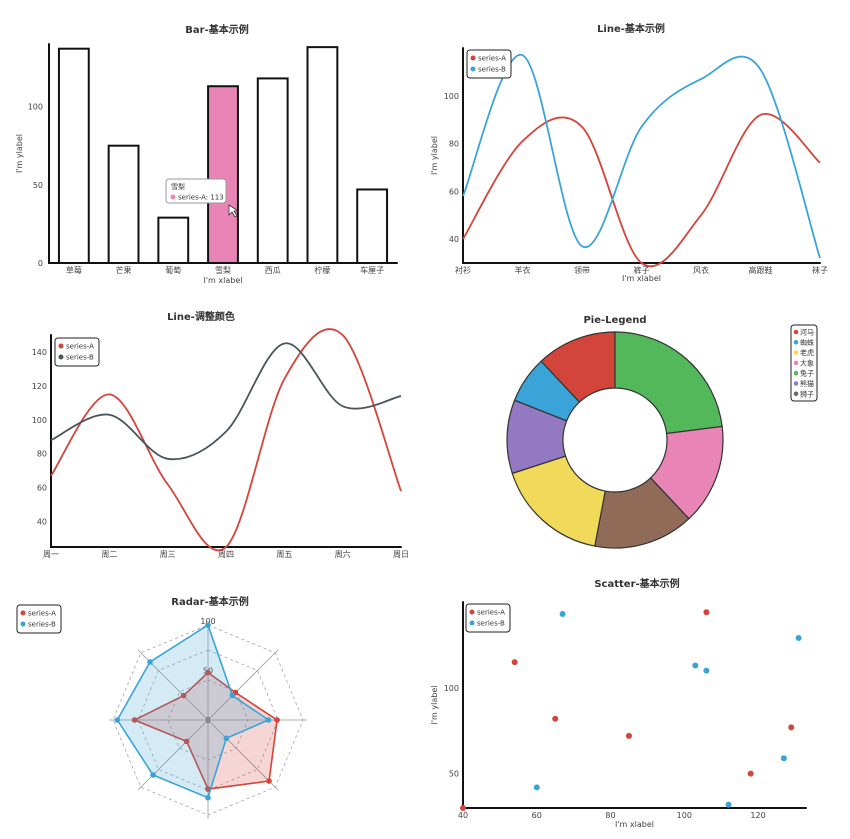 Image resolution: width=850 pixels, height=839 pixels. Describe the element at coordinates (491, 624) in the screenshot. I see `scatter-legend-label: series-B` at that location.